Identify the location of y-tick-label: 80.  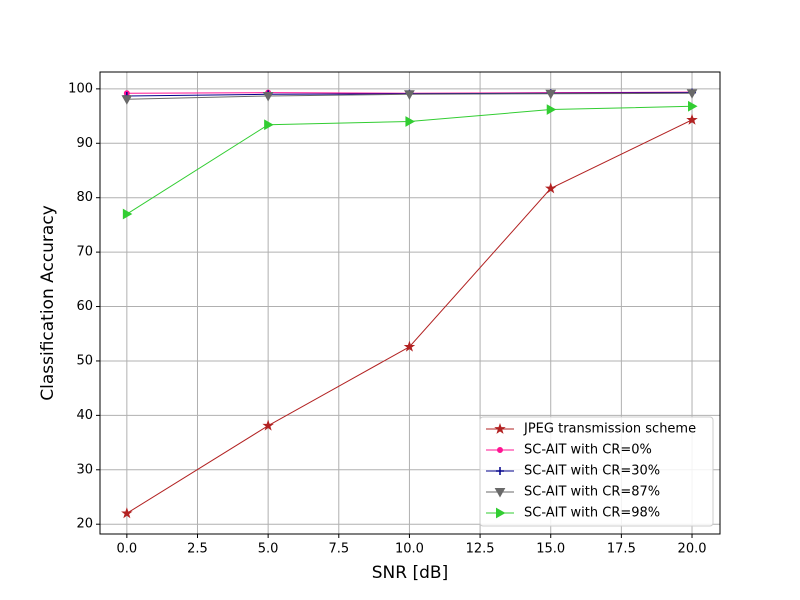
(84, 197).